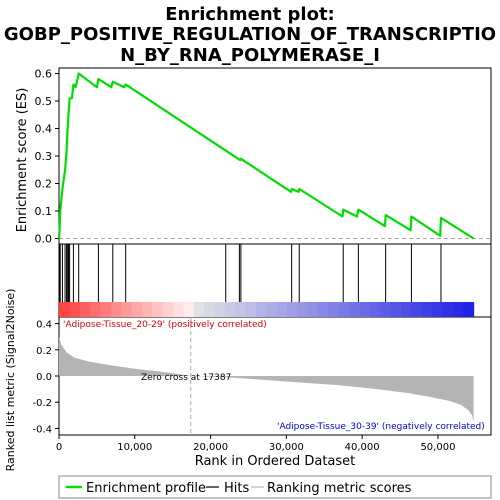  Describe the element at coordinates (22, 160) in the screenshot. I see `es-axis-label: Enrichment score (ES)` at that location.